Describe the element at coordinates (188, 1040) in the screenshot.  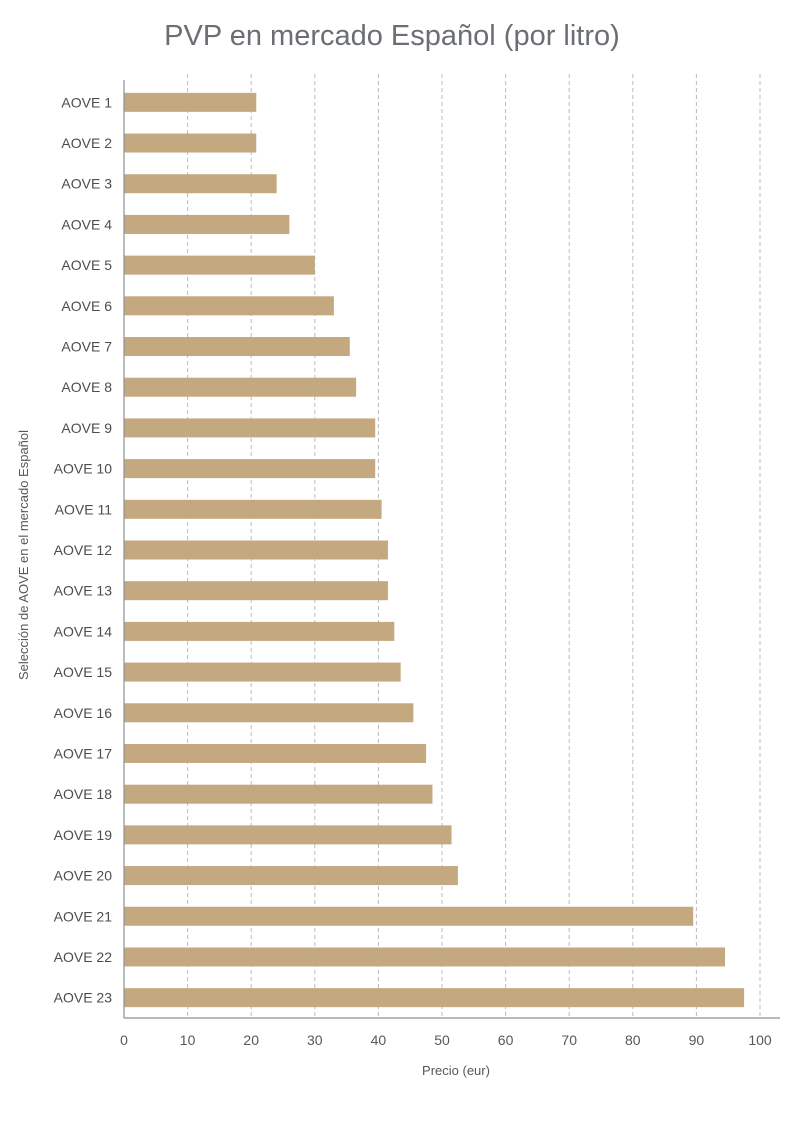
I see `x-tick-label: 10` at that location.